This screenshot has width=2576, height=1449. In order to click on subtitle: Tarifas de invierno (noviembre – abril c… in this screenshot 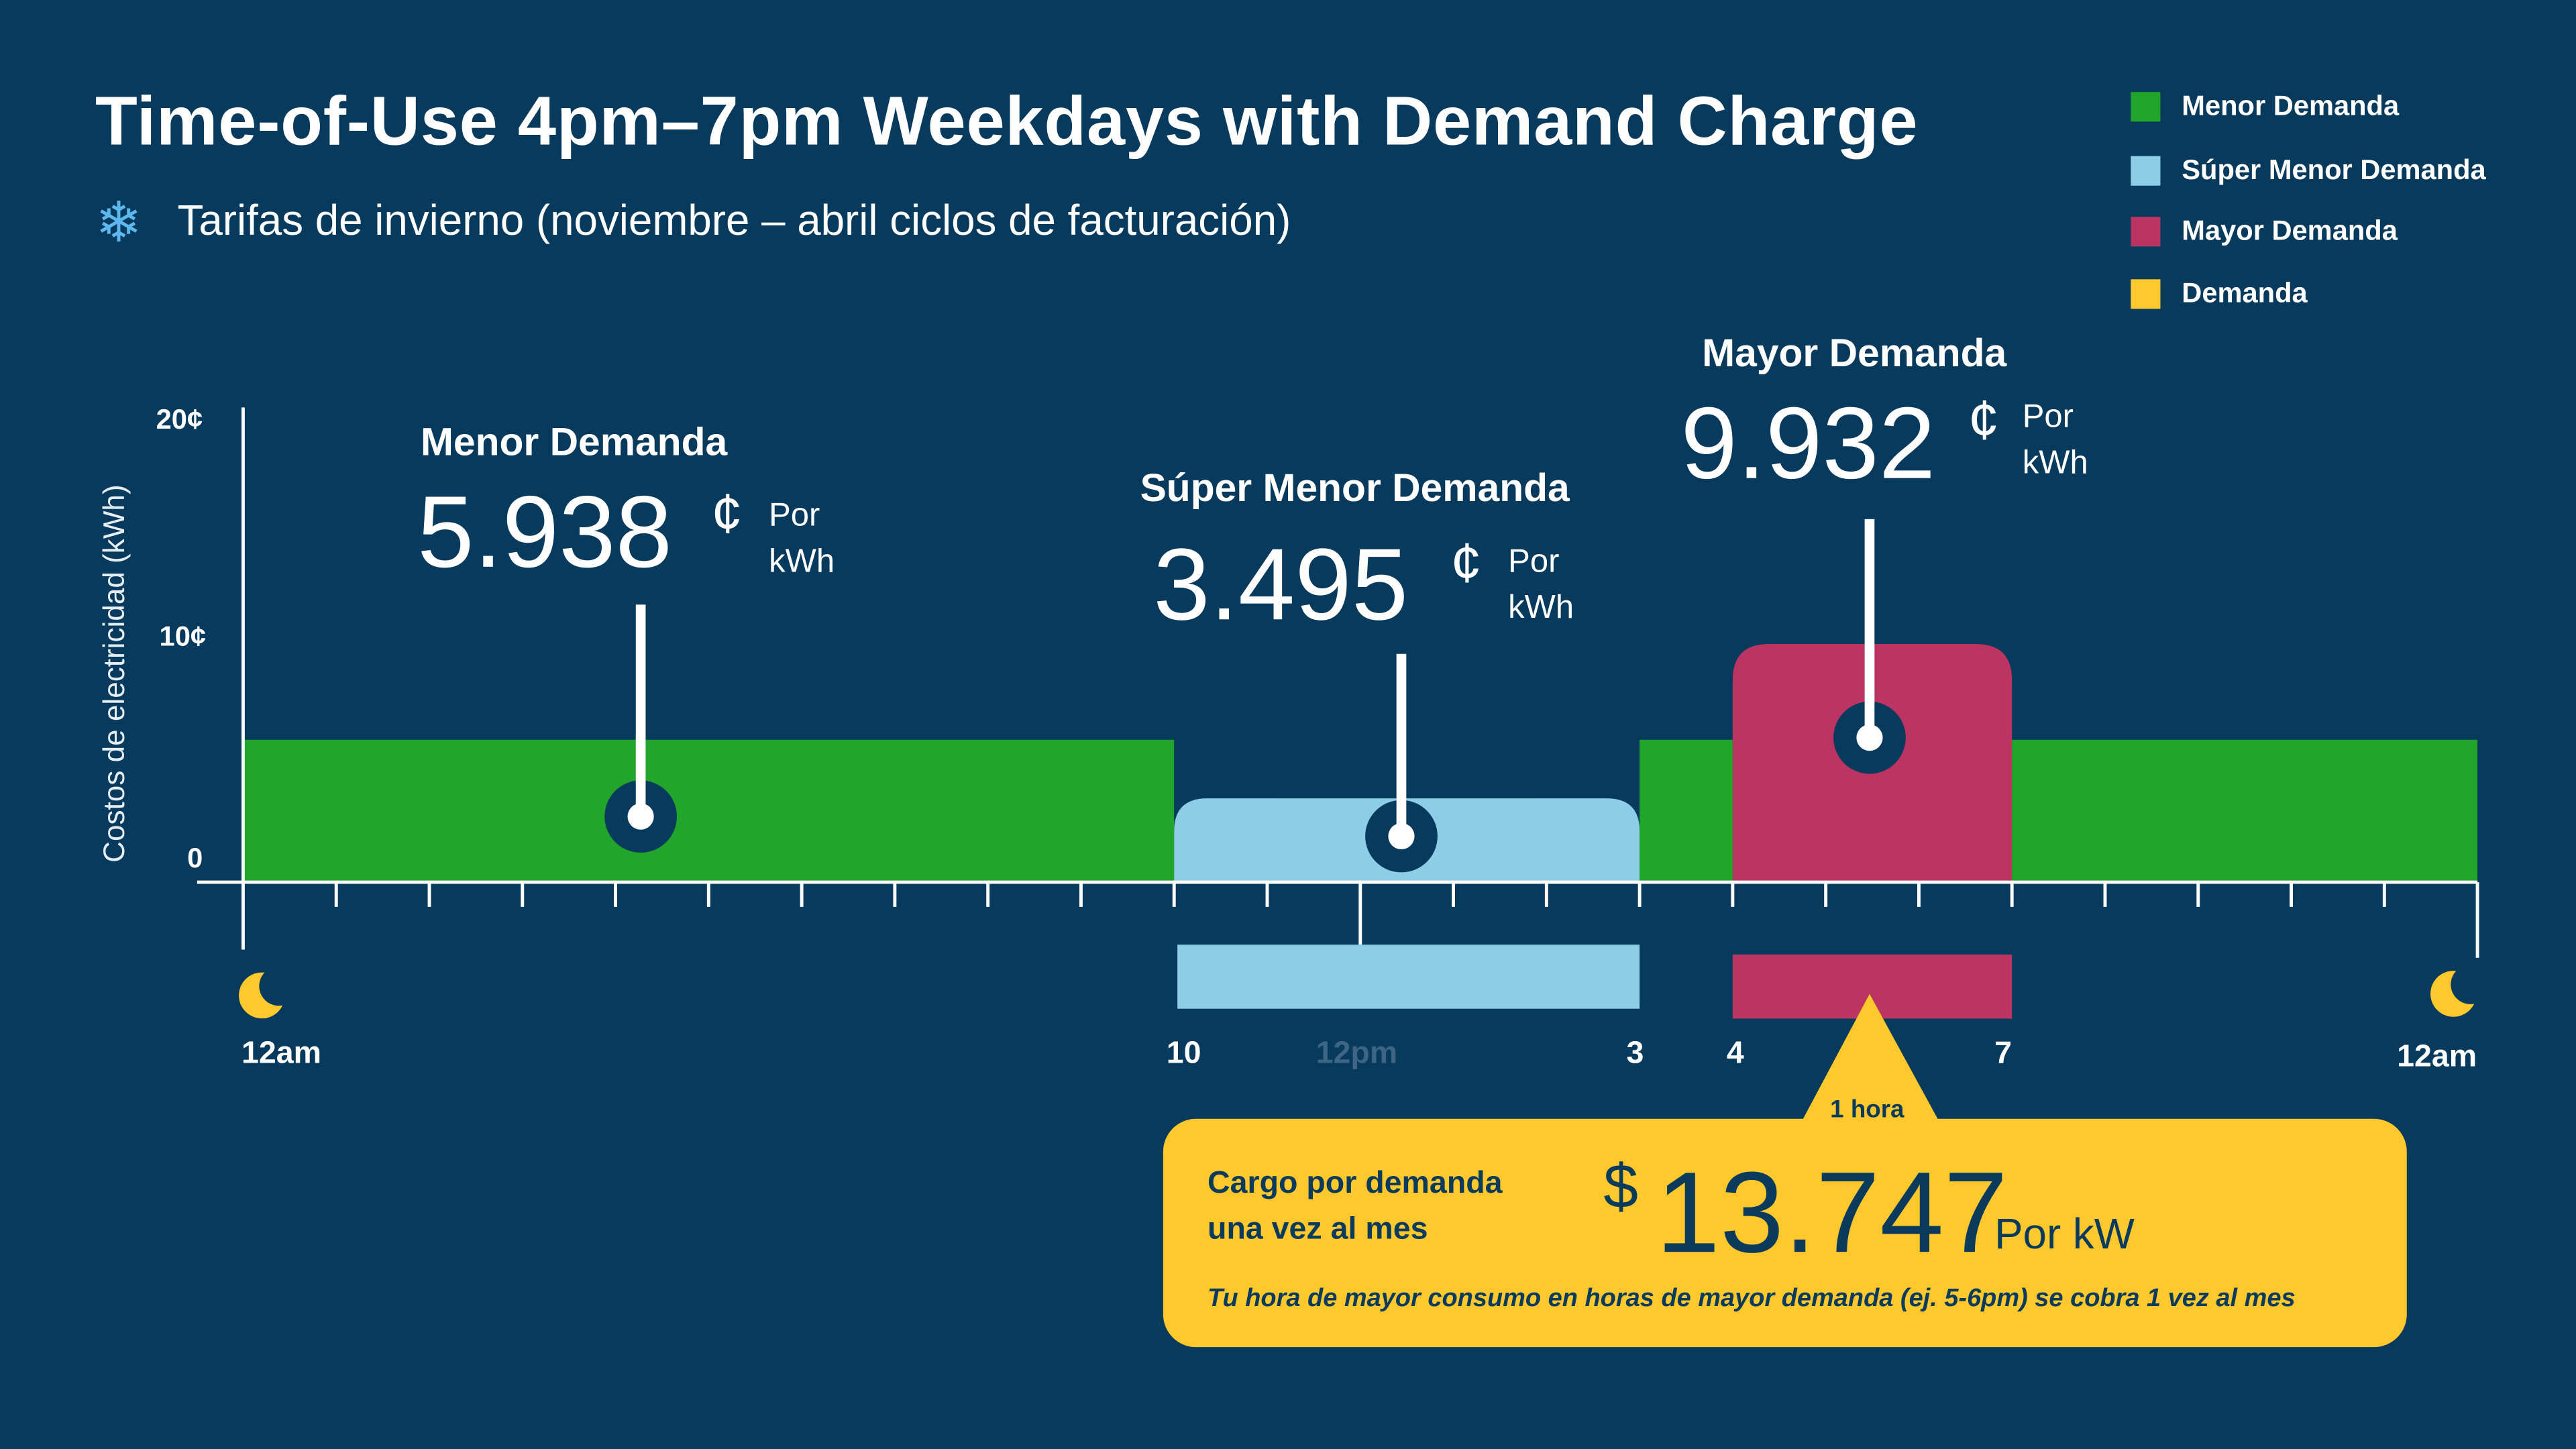, I will do `click(734, 220)`.